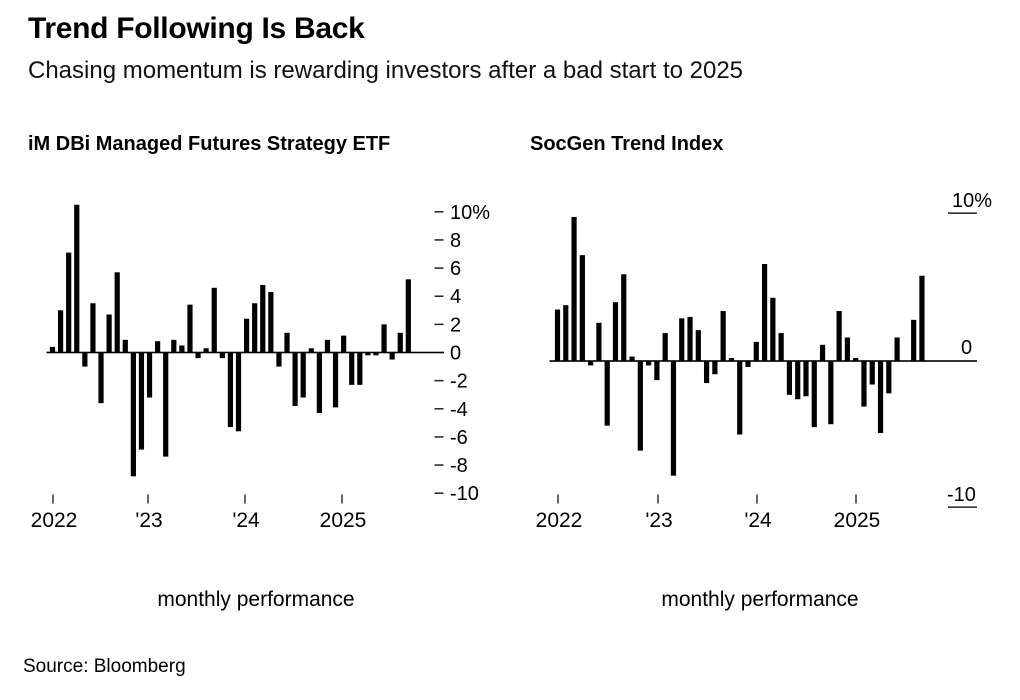  I want to click on y-tick-label: -8, so click(459, 466).